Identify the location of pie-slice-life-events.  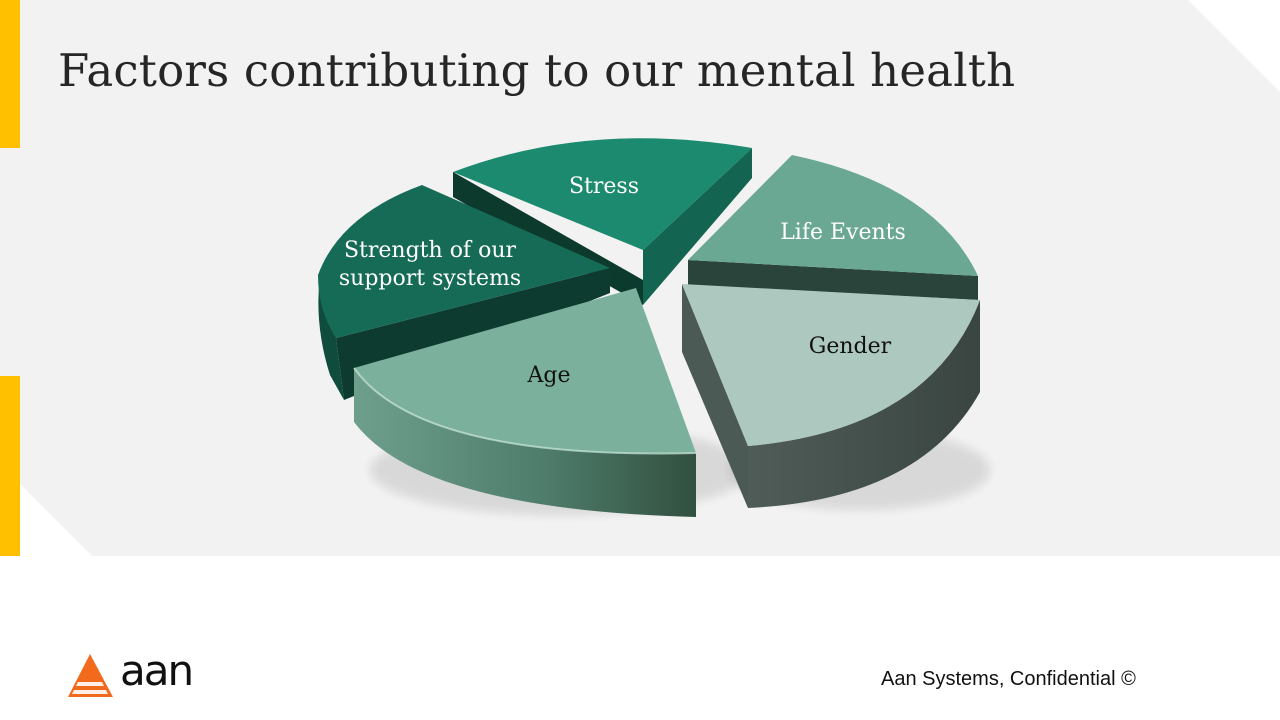
(833, 227).